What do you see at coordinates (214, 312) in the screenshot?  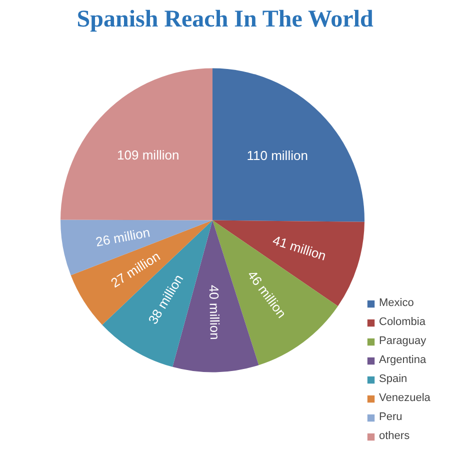 I see `data-label: 40 million` at bounding box center [214, 312].